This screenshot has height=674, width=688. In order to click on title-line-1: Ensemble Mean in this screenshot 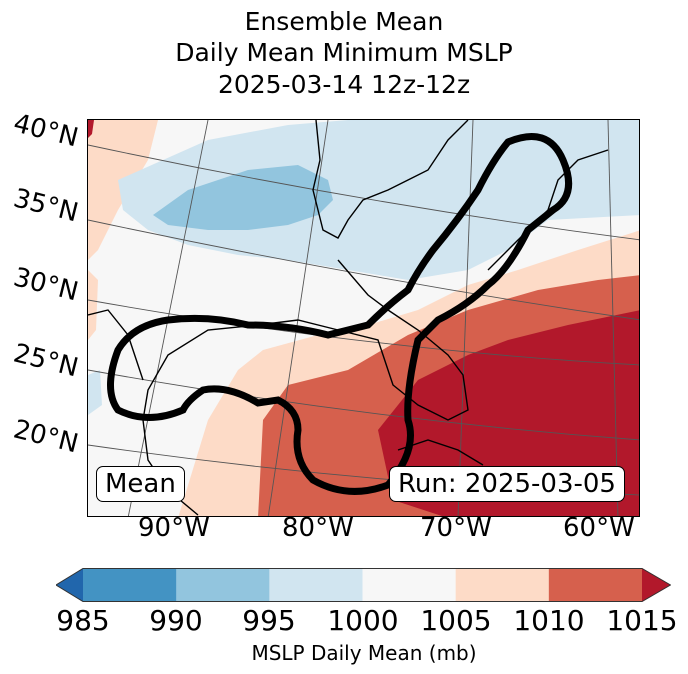, I will do `click(344, 21)`.